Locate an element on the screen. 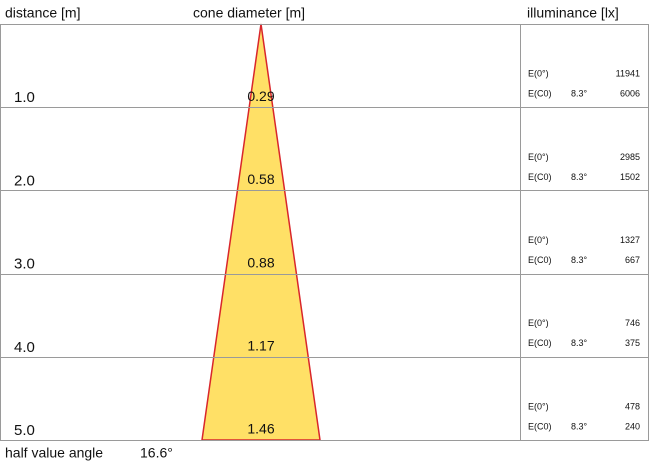 The height and width of the screenshot is (472, 650). e0-value: 11941 is located at coordinates (628, 74).